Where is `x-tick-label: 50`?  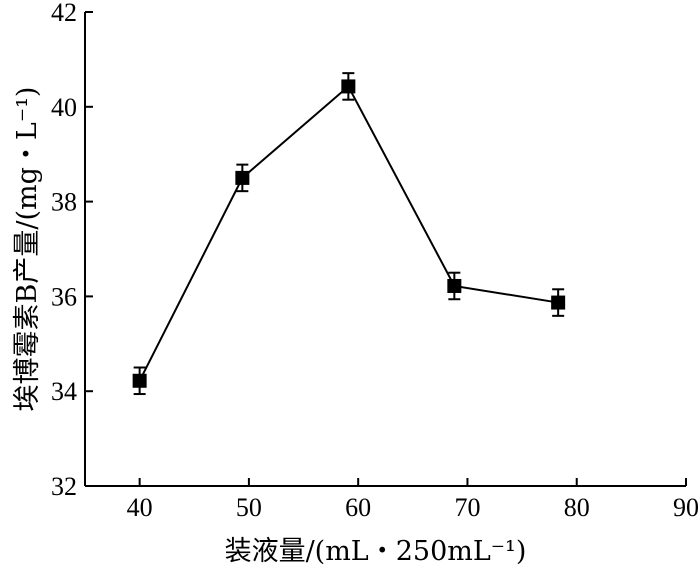 x-tick-label: 50 is located at coordinates (249, 507).